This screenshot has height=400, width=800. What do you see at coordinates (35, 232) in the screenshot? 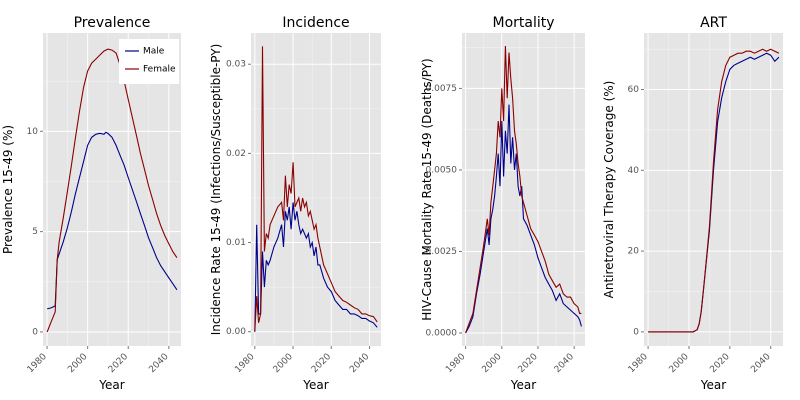
I see `y-tick-label: 5` at bounding box center [35, 232].